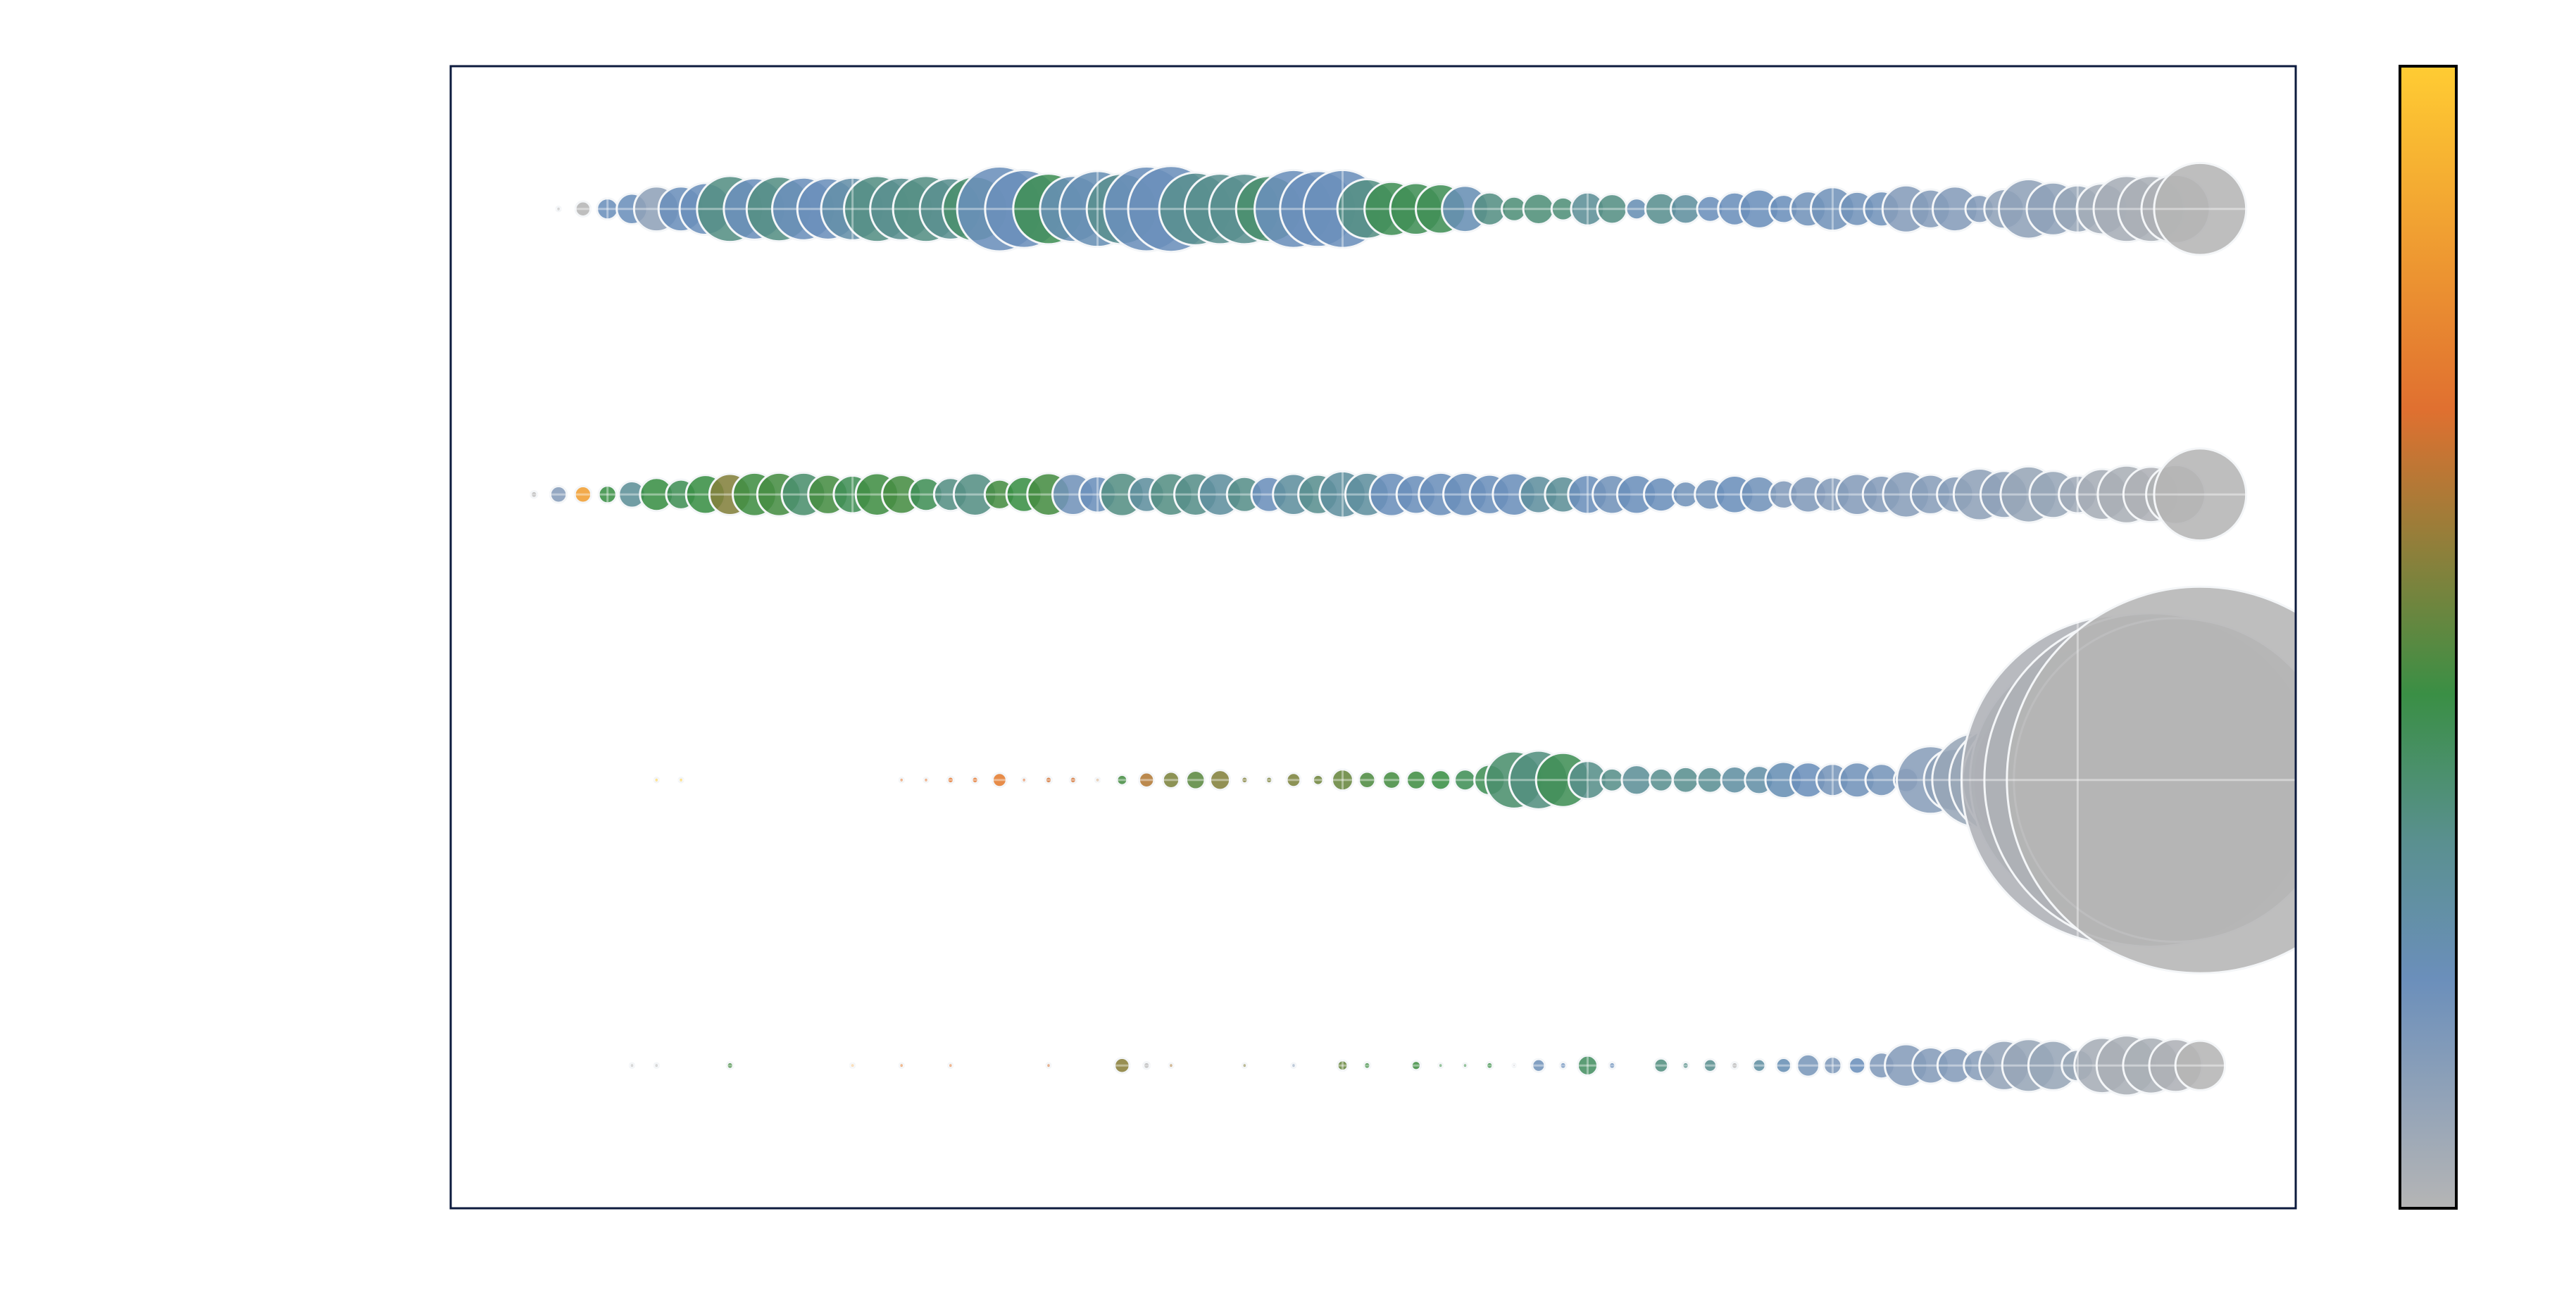 This screenshot has width=2576, height=1316. Describe the element at coordinates (2428, 637) in the screenshot. I see `colorbar` at that location.